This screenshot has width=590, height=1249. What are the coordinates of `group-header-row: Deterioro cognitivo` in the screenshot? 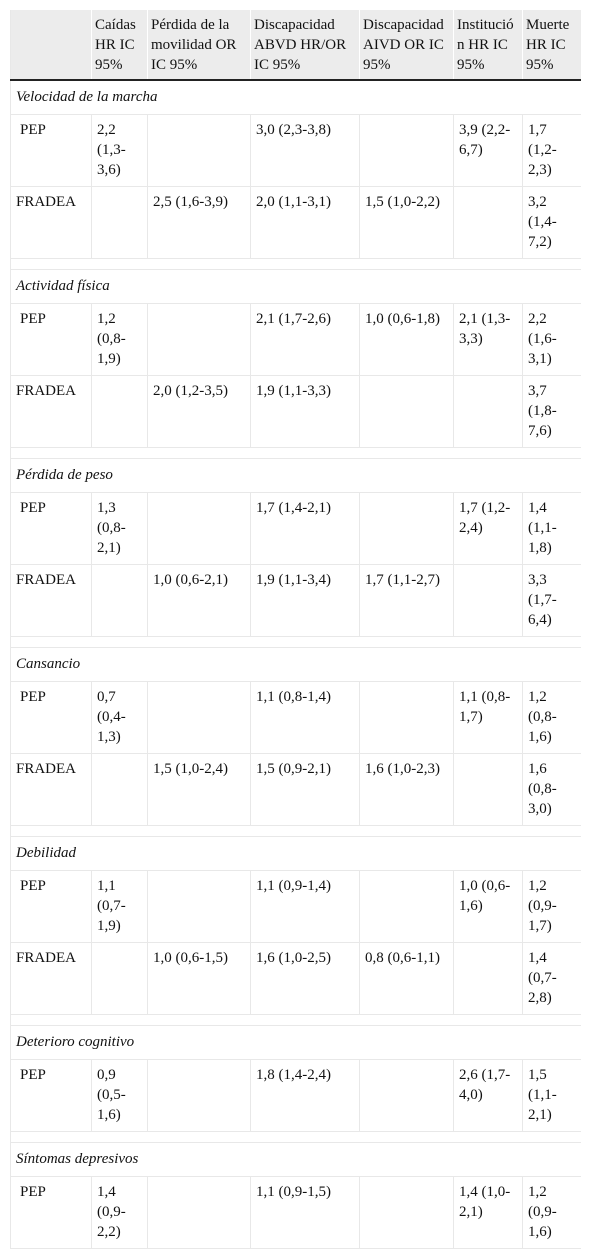 It's located at (295, 1042).